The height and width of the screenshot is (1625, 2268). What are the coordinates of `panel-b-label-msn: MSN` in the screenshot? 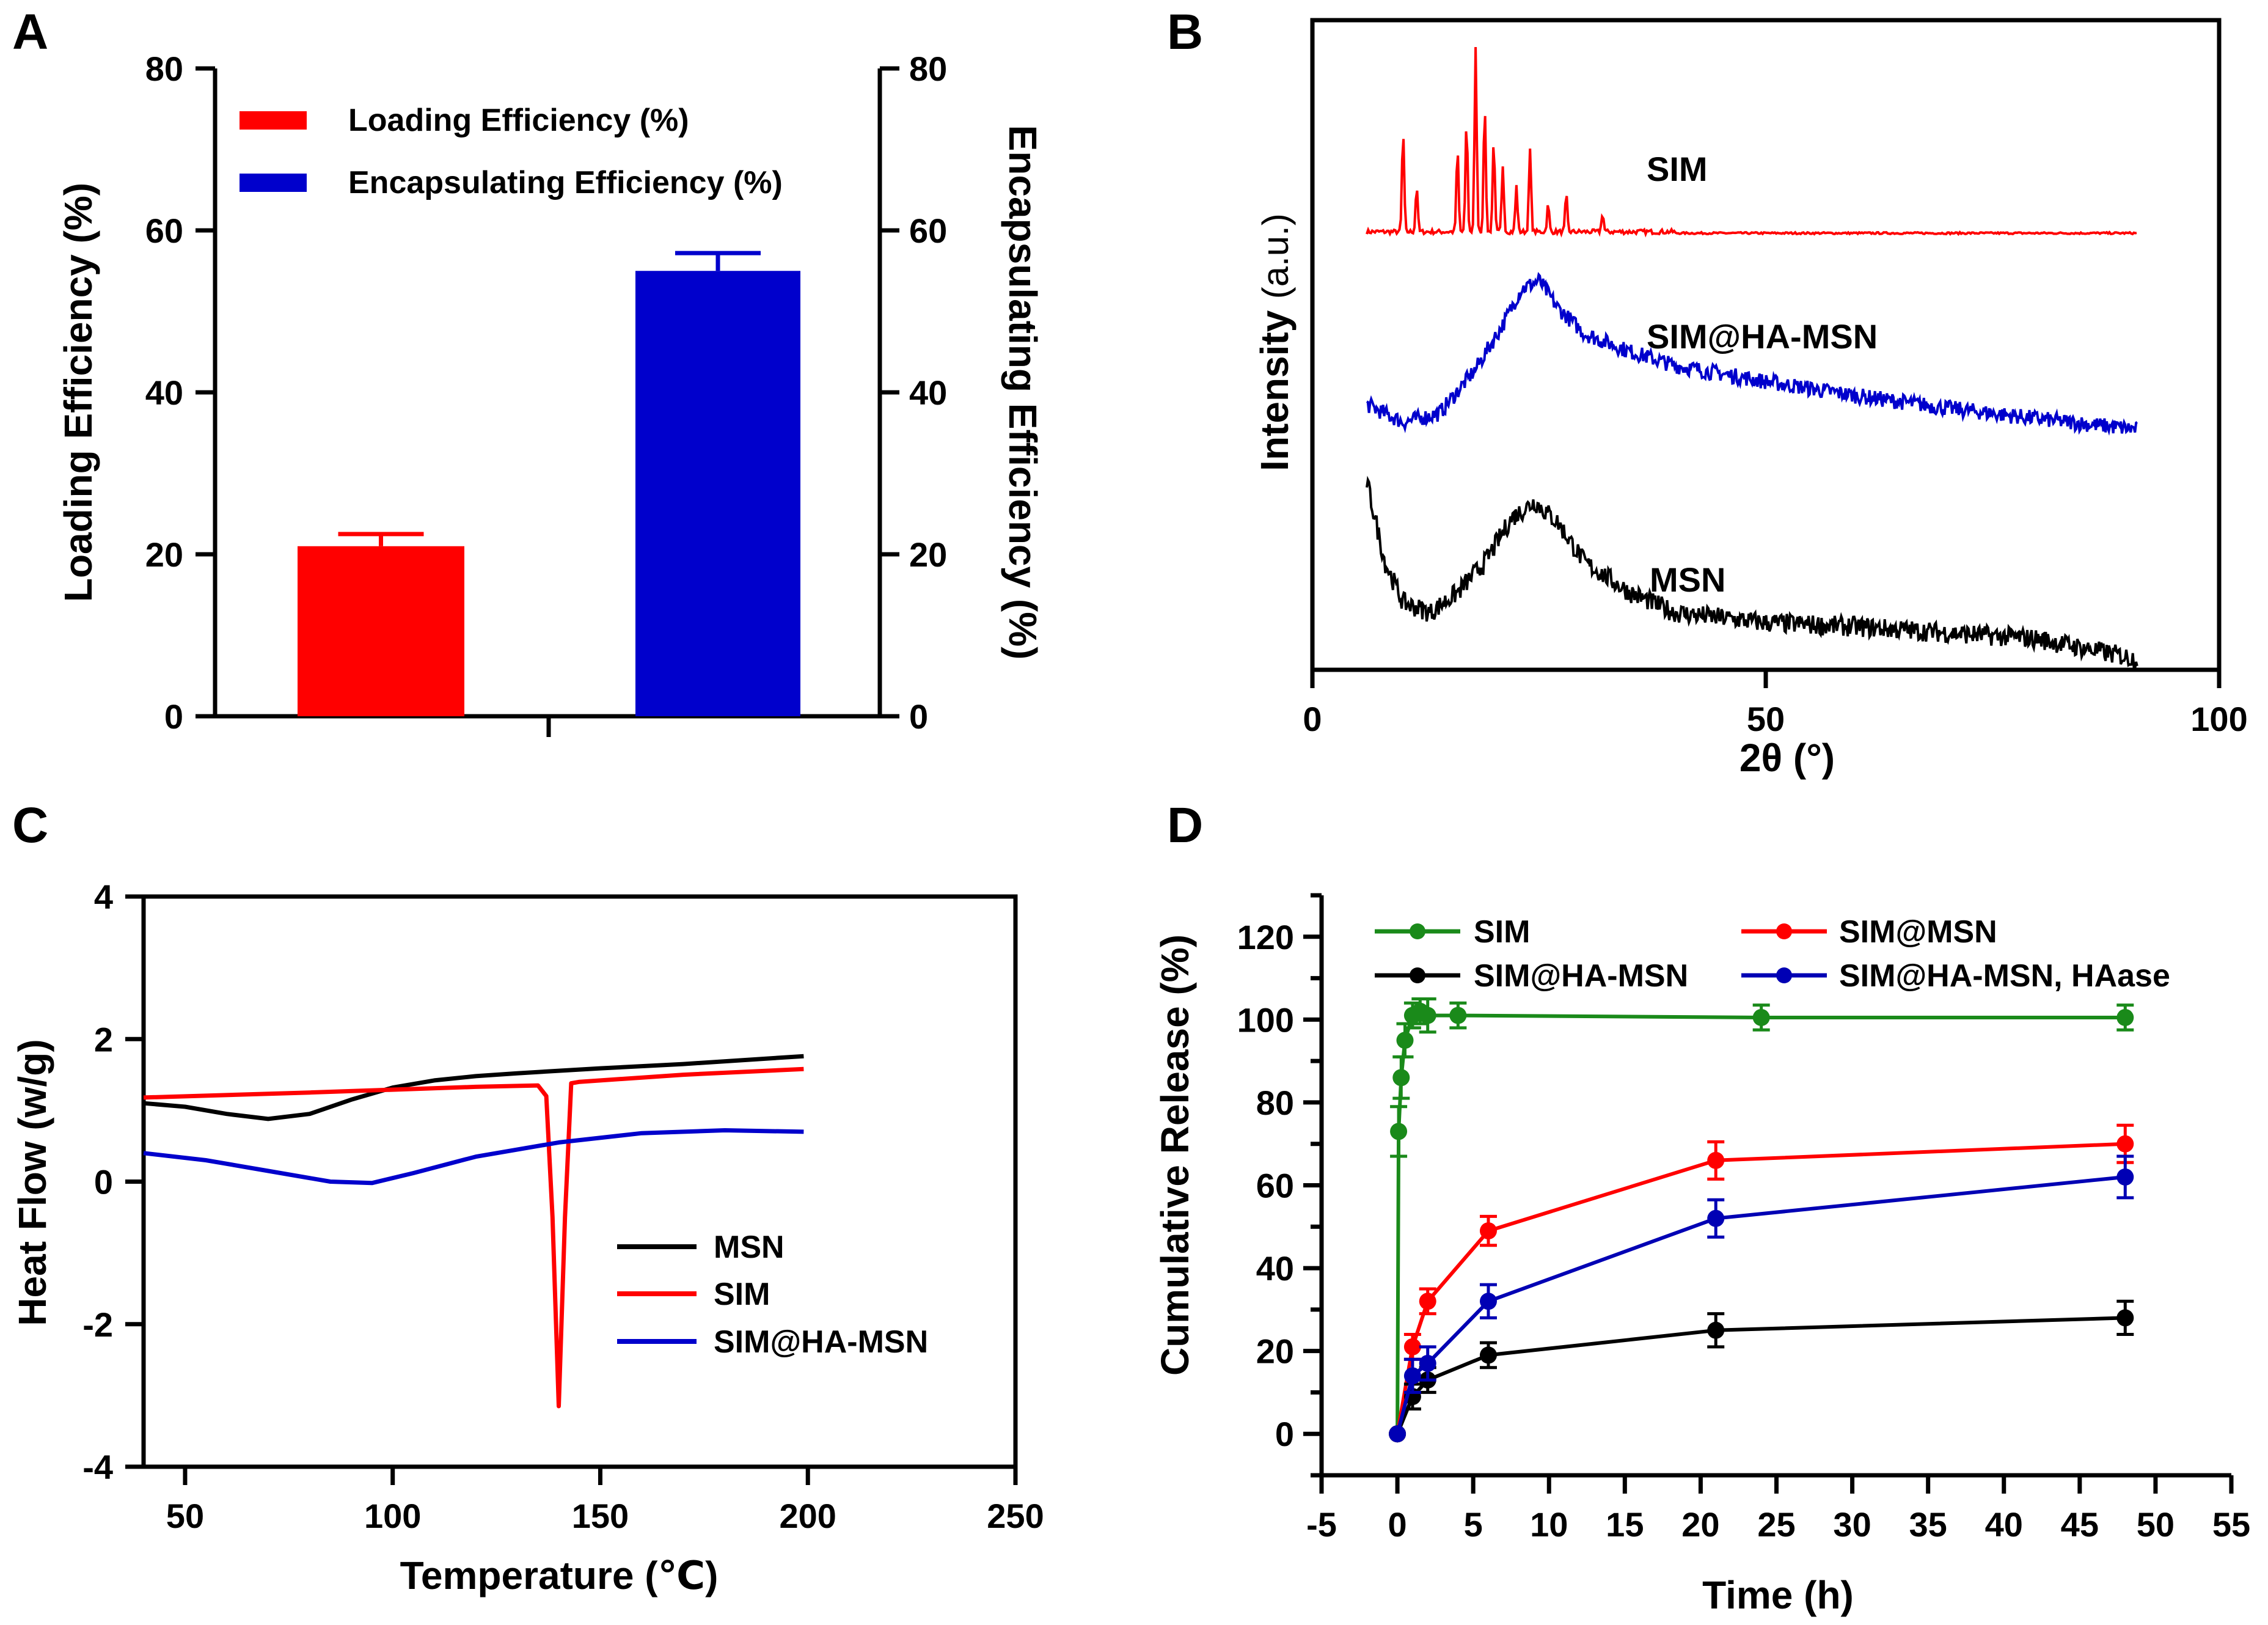 It's located at (1687, 579).